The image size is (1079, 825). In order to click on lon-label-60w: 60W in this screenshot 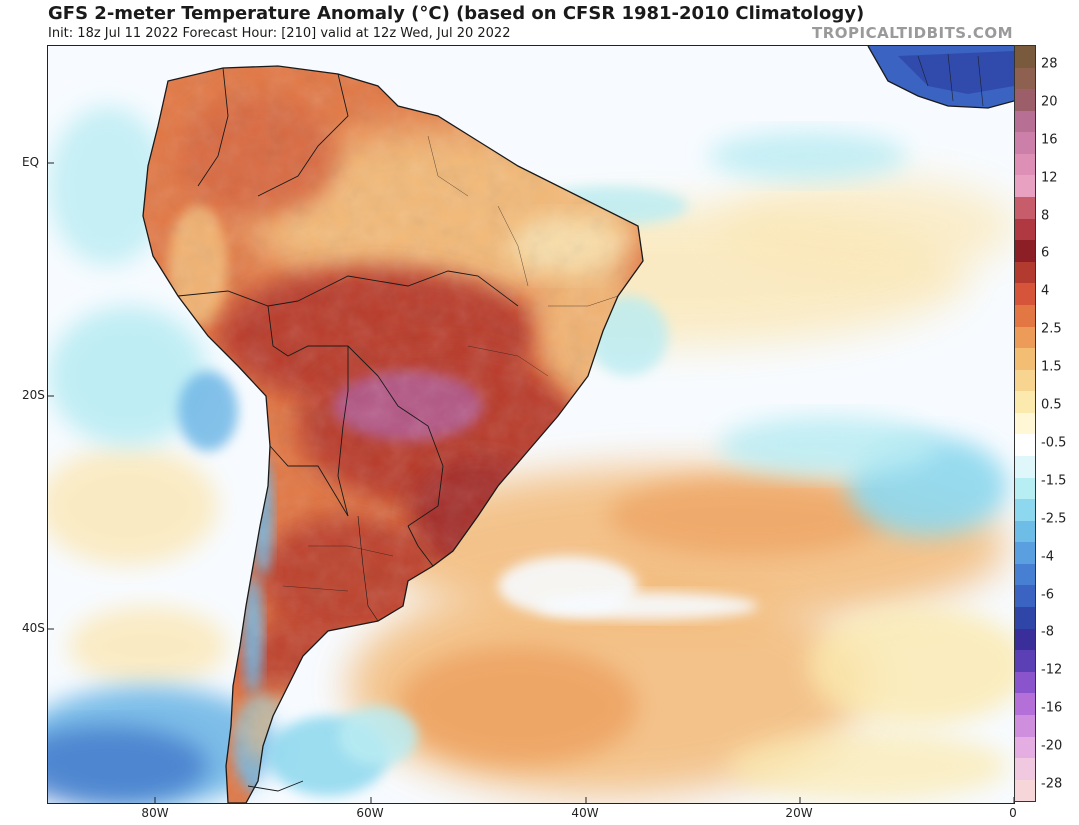, I will do `click(370, 813)`.